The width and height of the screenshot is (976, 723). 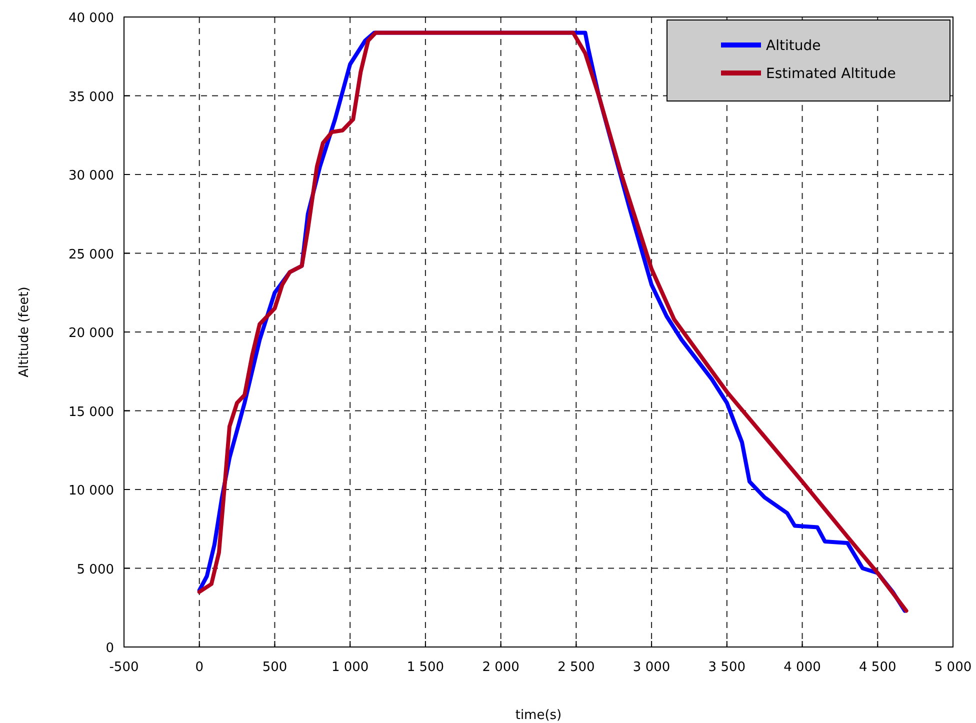 I want to click on y-tick-label: 20 000, so click(x=91, y=333).